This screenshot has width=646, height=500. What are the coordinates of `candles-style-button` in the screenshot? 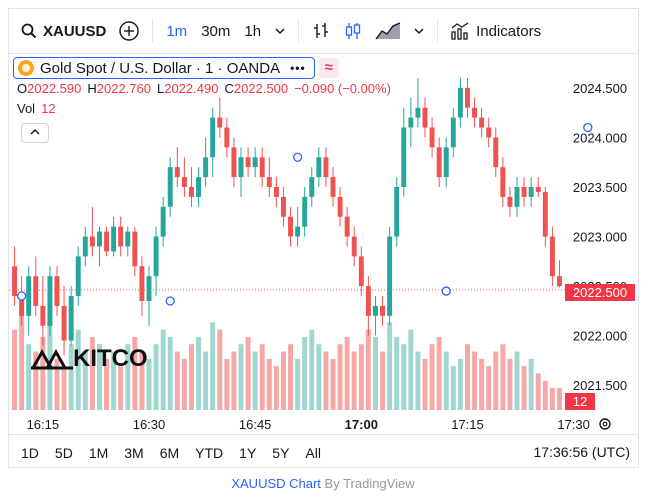 It's located at (353, 31).